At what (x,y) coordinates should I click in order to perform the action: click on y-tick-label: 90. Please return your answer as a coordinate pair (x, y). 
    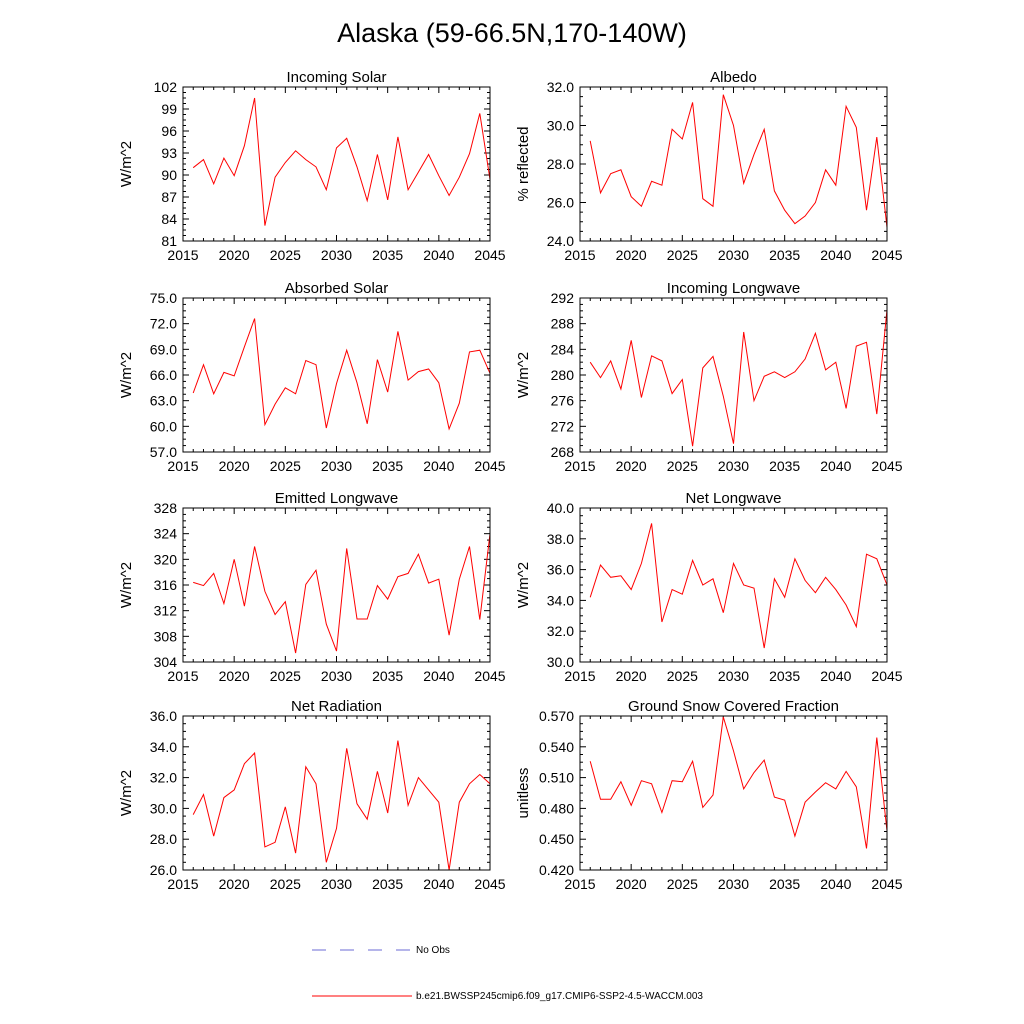
    Looking at the image, I should click on (169, 175).